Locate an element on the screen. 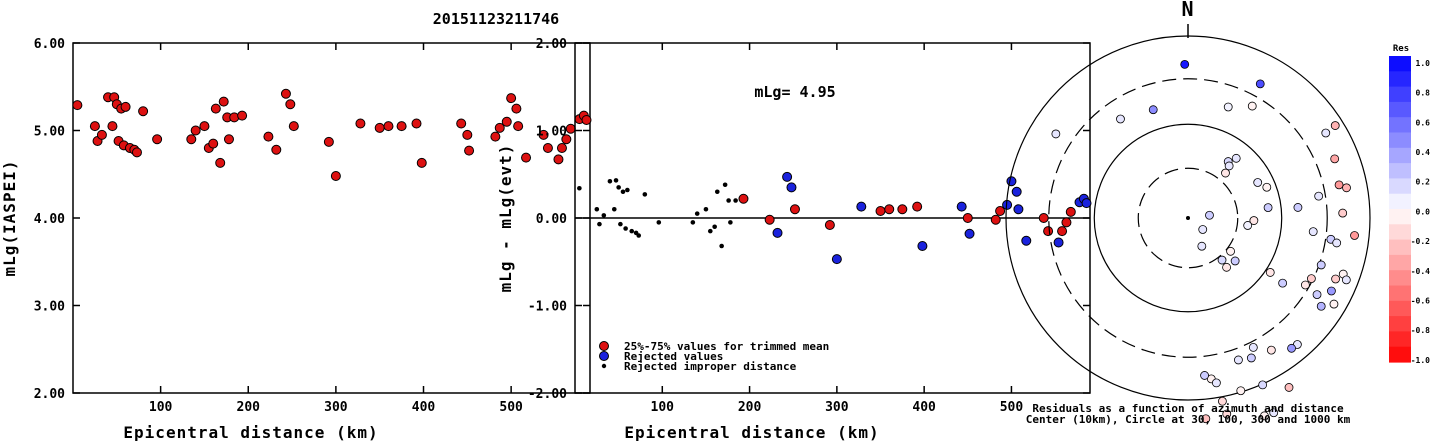  y-tick-label: 4.00 is located at coordinates (49, 219).